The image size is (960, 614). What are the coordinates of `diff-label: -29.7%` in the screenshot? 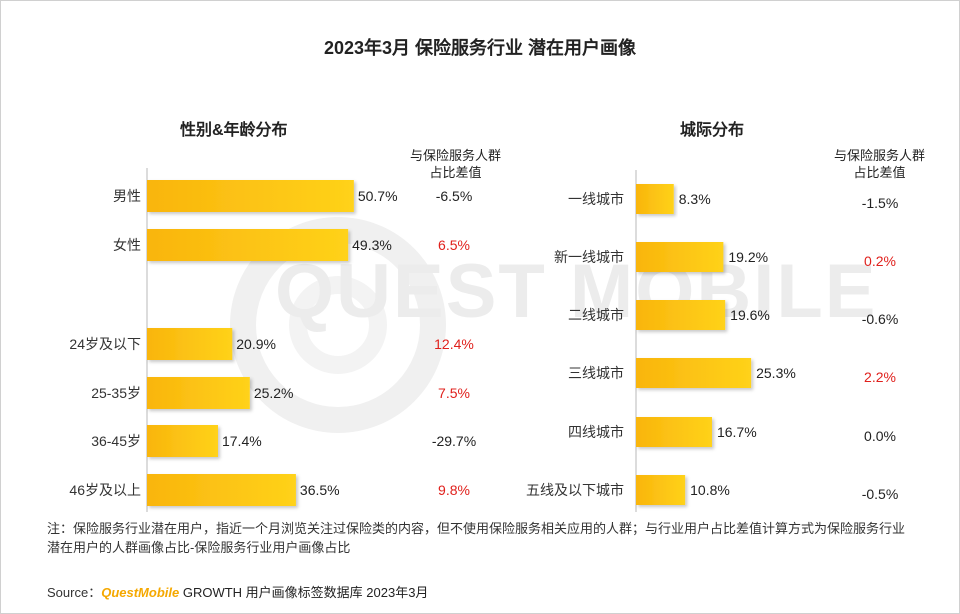 It's located at (454, 441).